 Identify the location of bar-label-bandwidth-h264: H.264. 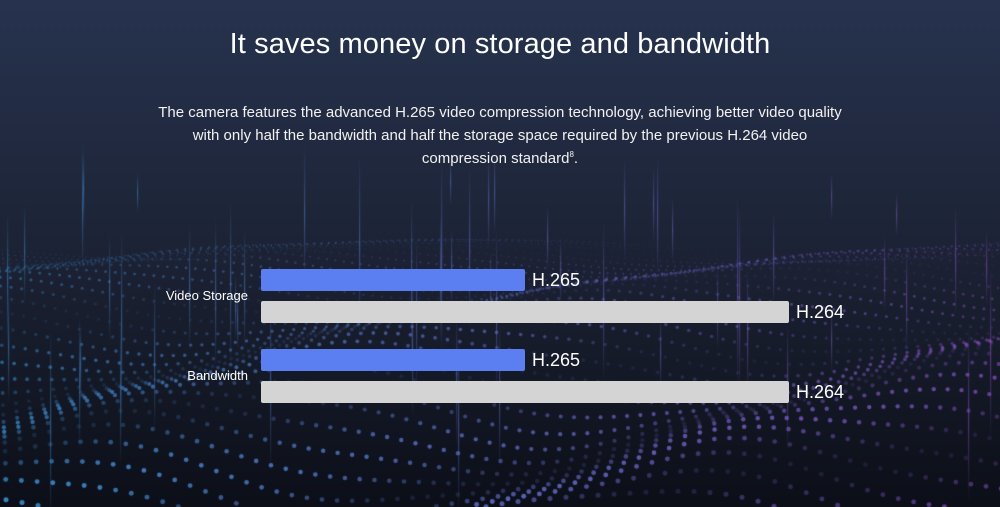
(820, 392).